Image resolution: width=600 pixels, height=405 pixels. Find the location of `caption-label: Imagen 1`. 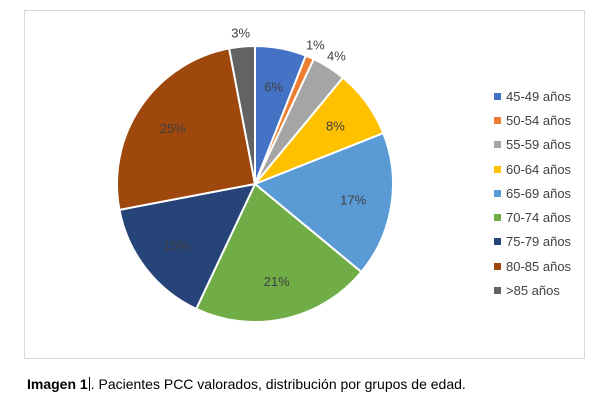

caption-label: Imagen 1 is located at coordinates (57, 384).